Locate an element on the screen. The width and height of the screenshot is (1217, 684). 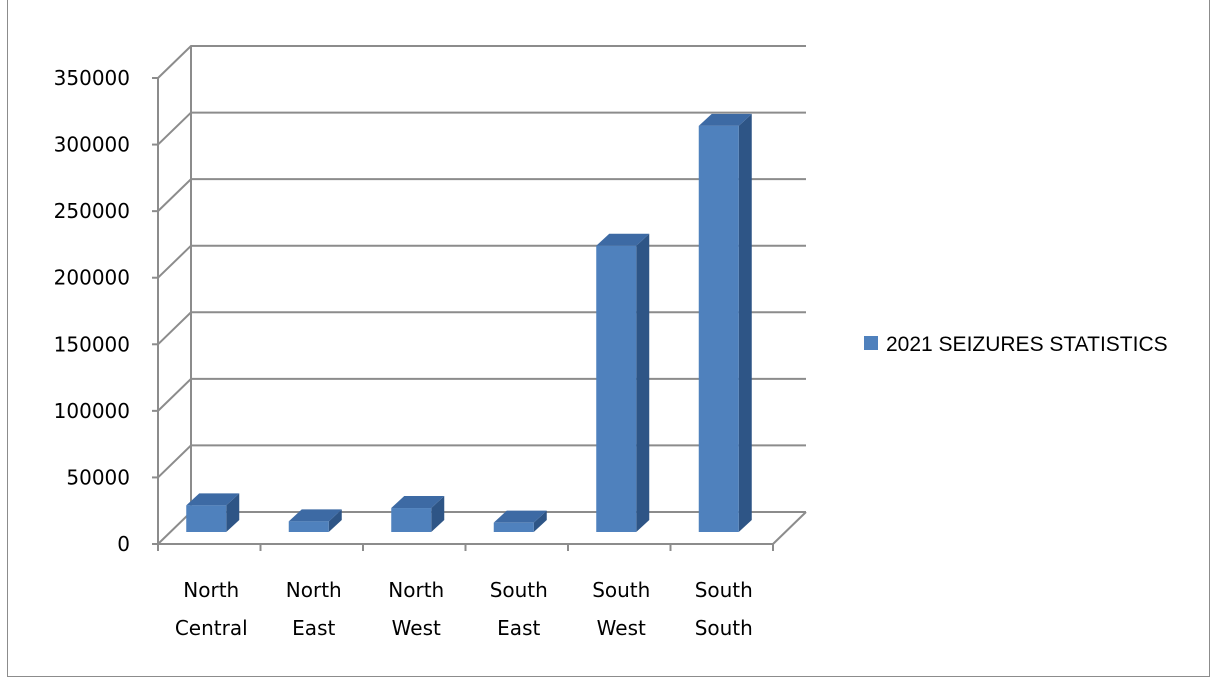
y-tick-label: 100000 is located at coordinates (92, 411).